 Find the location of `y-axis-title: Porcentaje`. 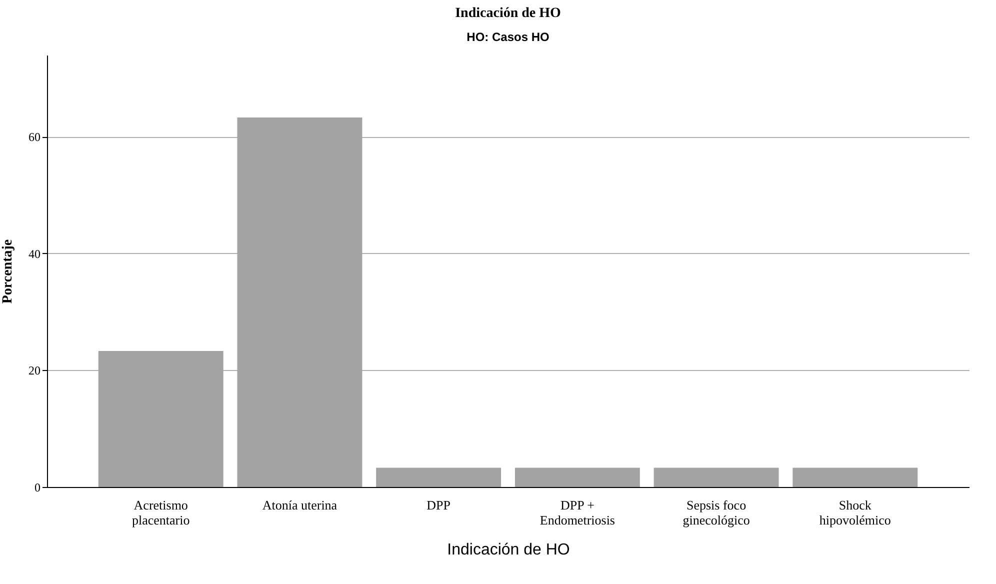

y-axis-title: Porcentaje is located at coordinates (8, 271).